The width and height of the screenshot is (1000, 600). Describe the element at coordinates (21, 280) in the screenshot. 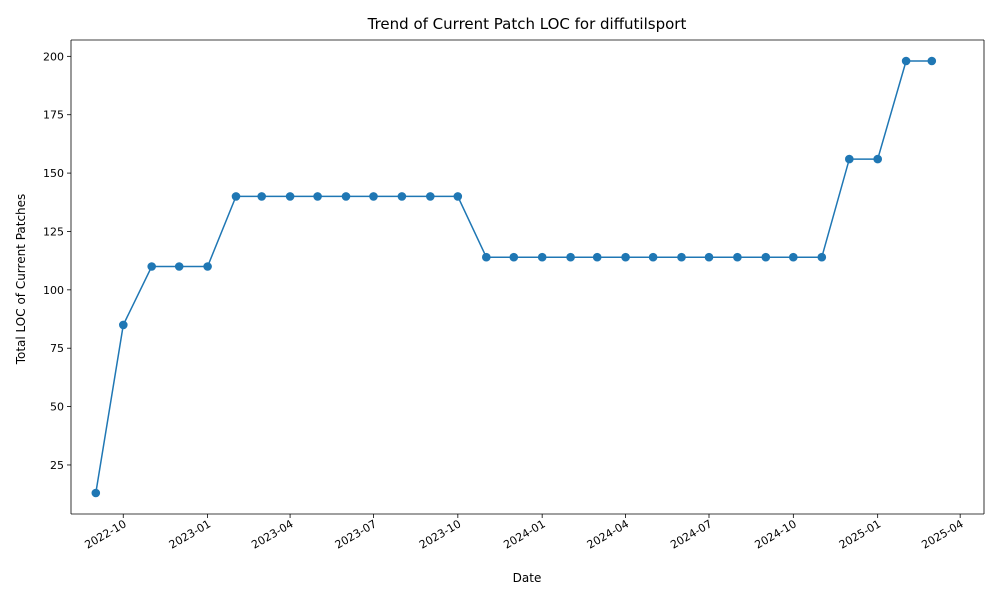

I see `y-axis-label: Total LOC of Current Patches` at that location.